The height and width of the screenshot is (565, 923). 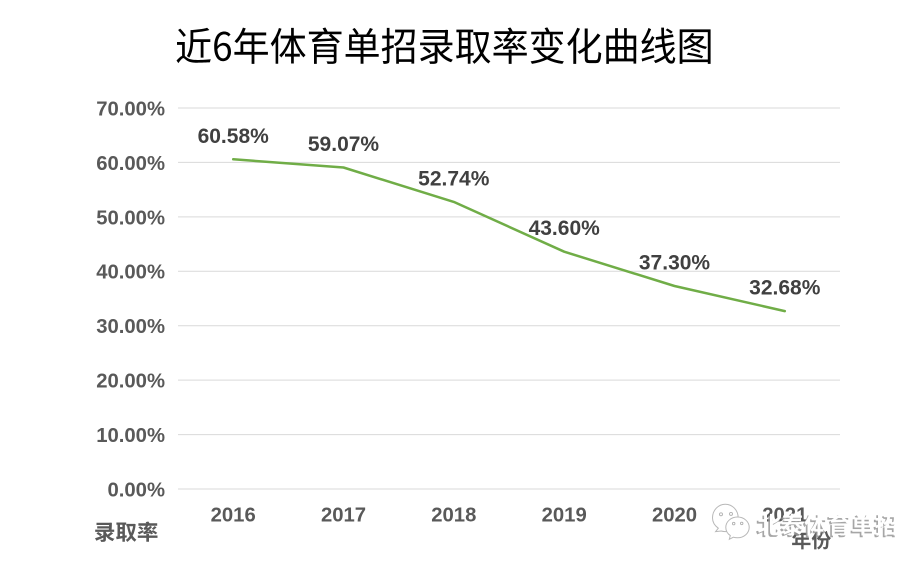 What do you see at coordinates (564, 515) in the screenshot?
I see `svg-text: 2019` at bounding box center [564, 515].